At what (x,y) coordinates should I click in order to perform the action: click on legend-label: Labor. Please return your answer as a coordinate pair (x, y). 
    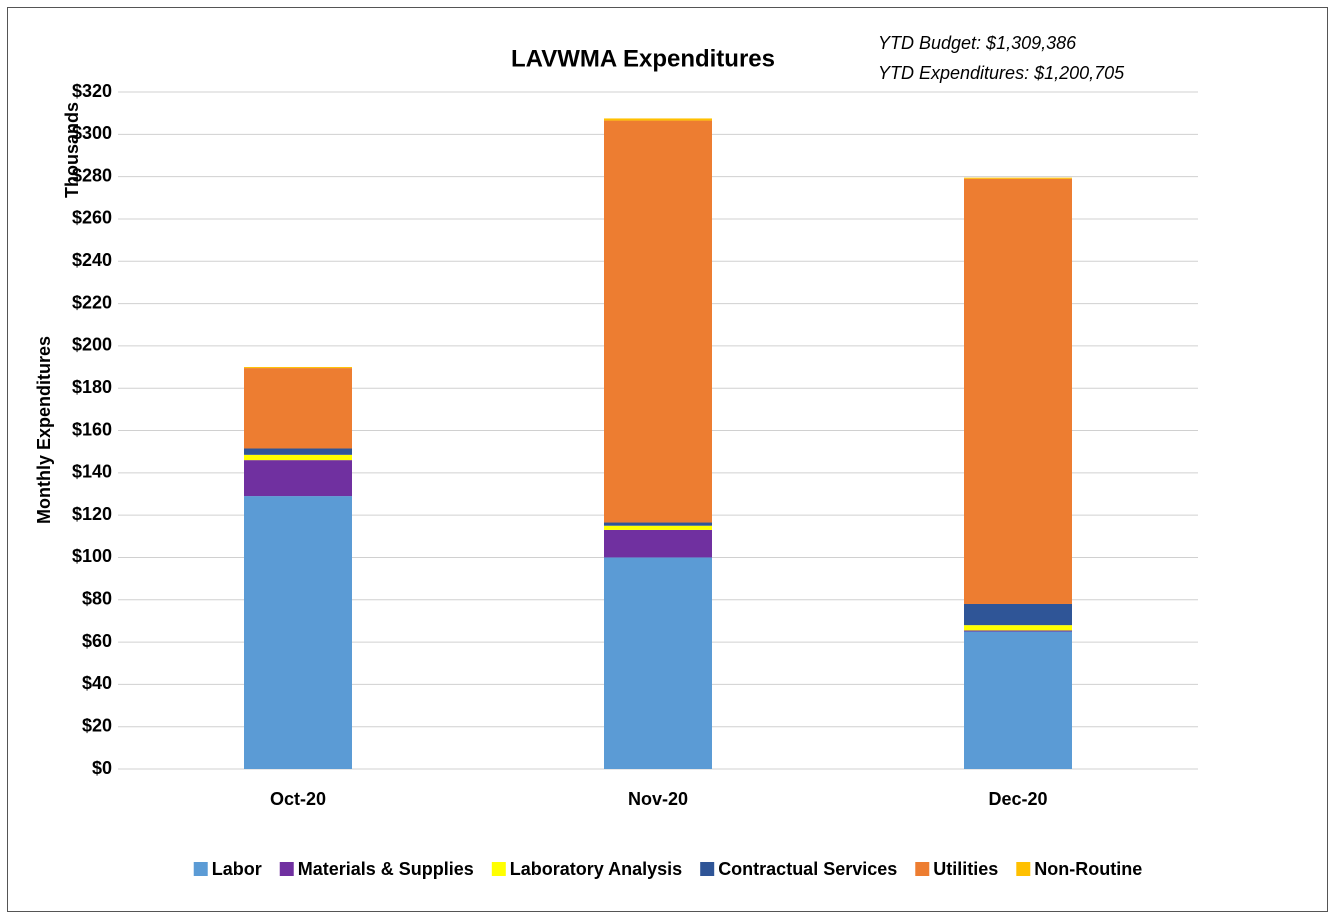
    Looking at the image, I should click on (237, 869).